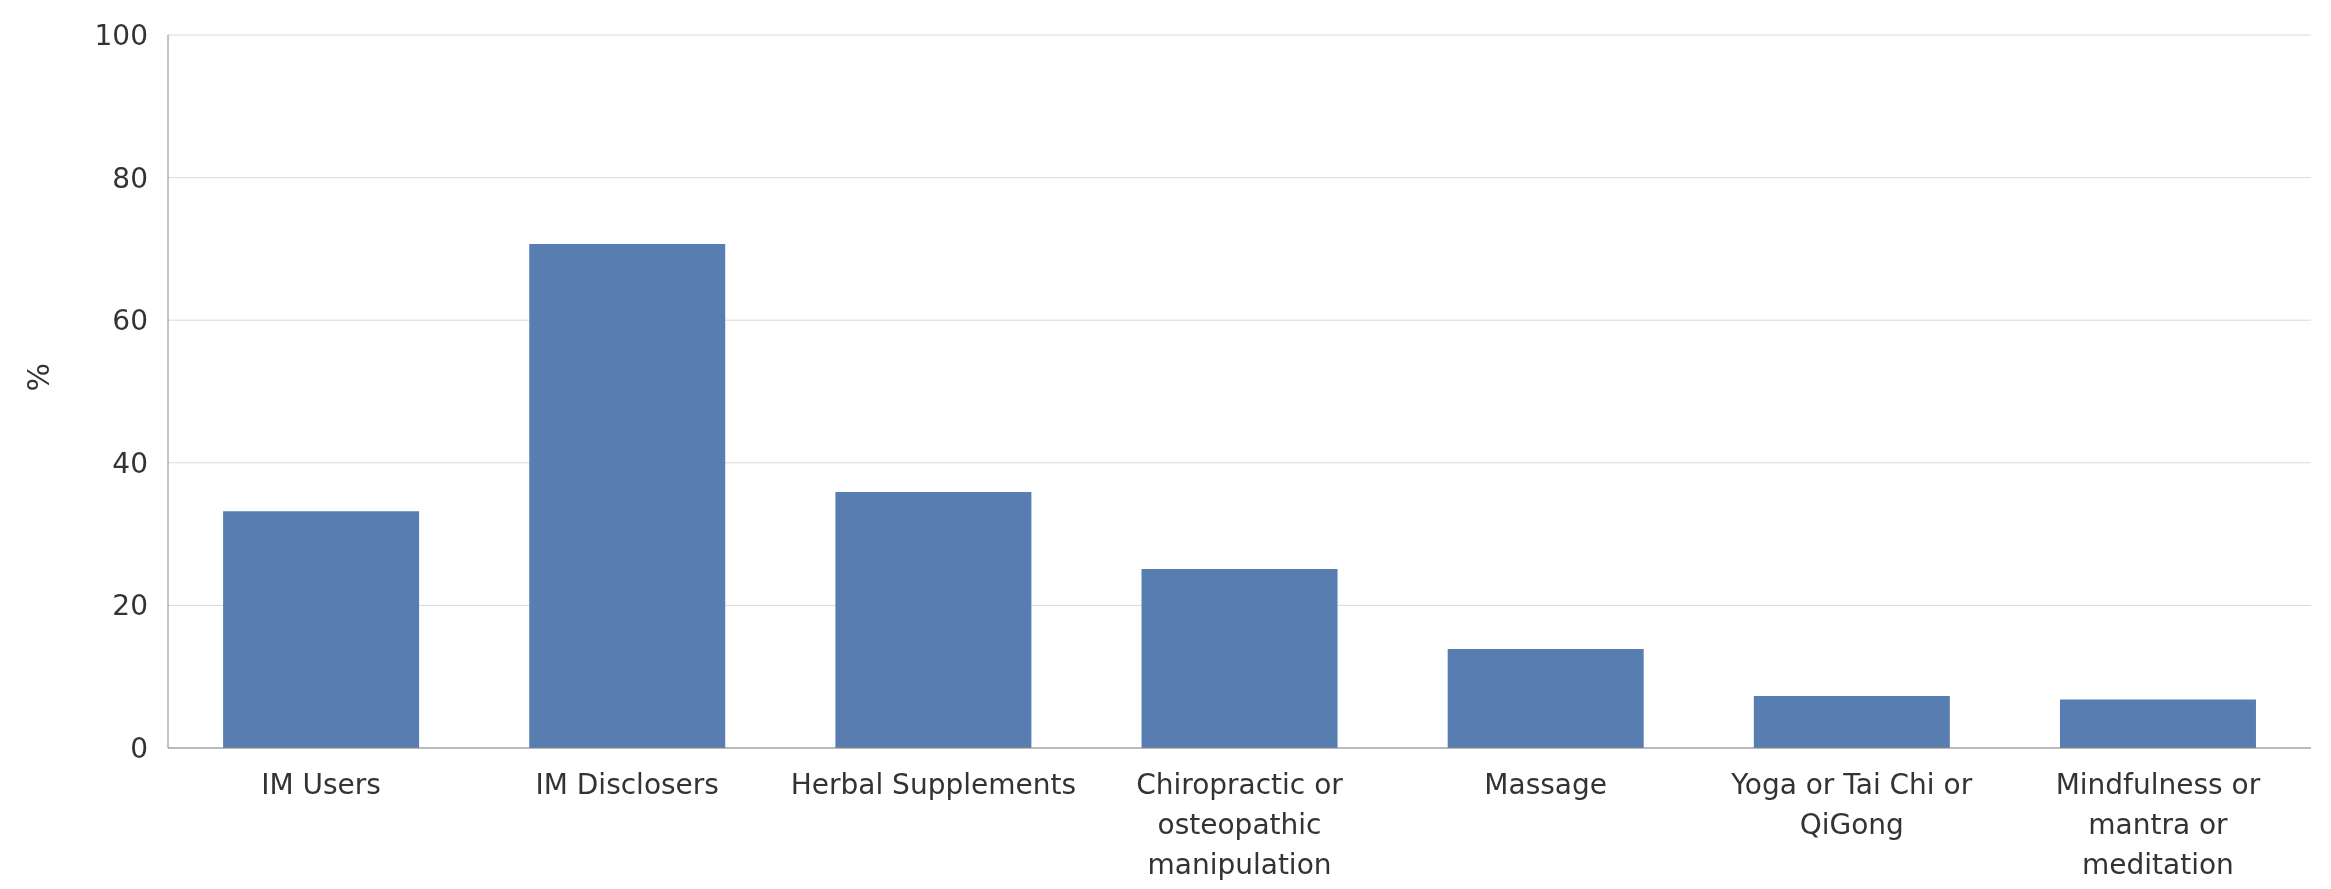  Describe the element at coordinates (1240, 824) in the screenshot. I see `x-tick-label: Chiropractic or osteopathic manipulation` at that location.